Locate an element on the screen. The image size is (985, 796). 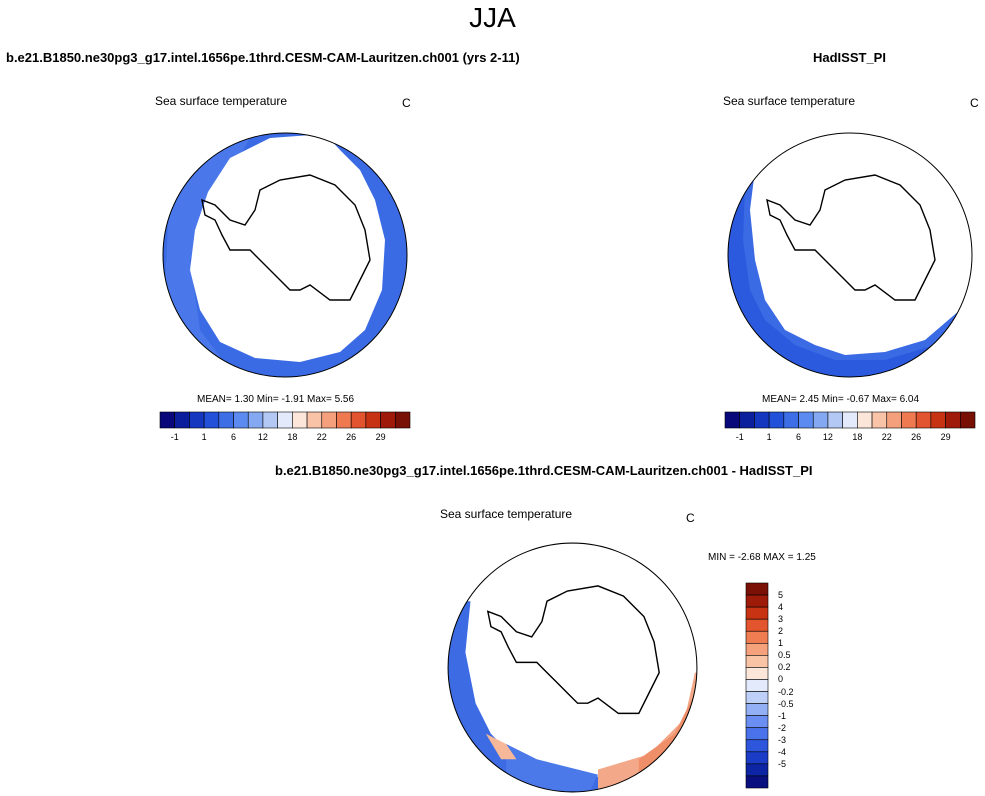
panel-1-units: C is located at coordinates (406, 103).